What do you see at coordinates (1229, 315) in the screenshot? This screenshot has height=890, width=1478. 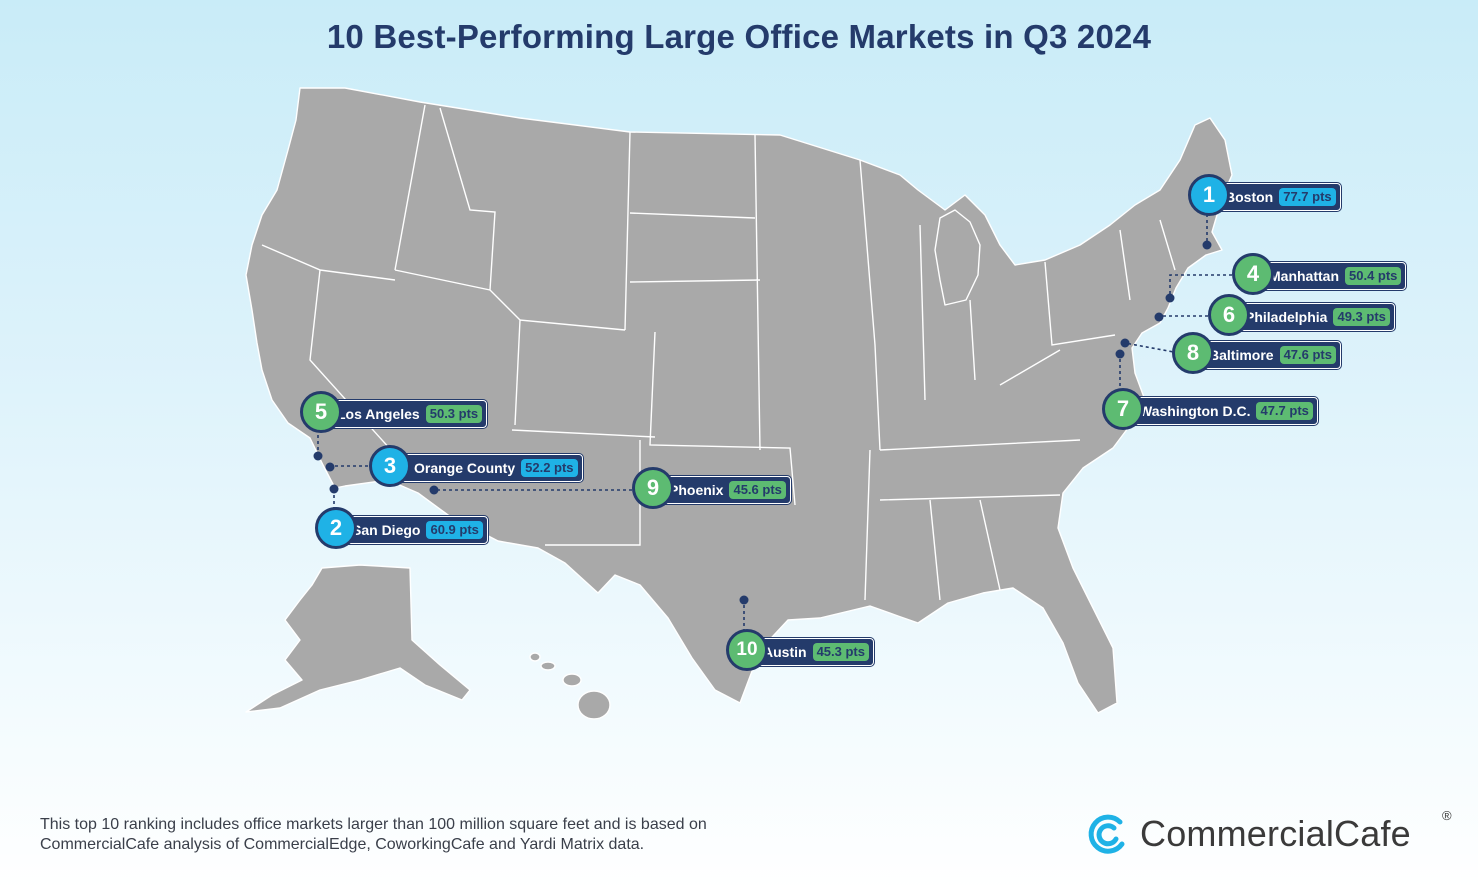 I see `rank-badge: 6` at bounding box center [1229, 315].